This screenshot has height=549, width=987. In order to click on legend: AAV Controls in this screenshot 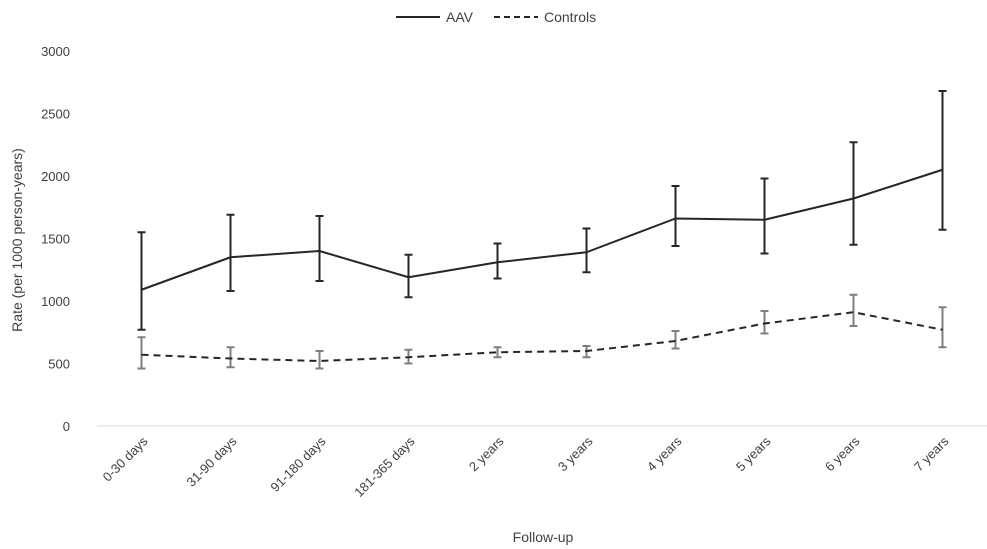, I will do `click(496, 17)`.